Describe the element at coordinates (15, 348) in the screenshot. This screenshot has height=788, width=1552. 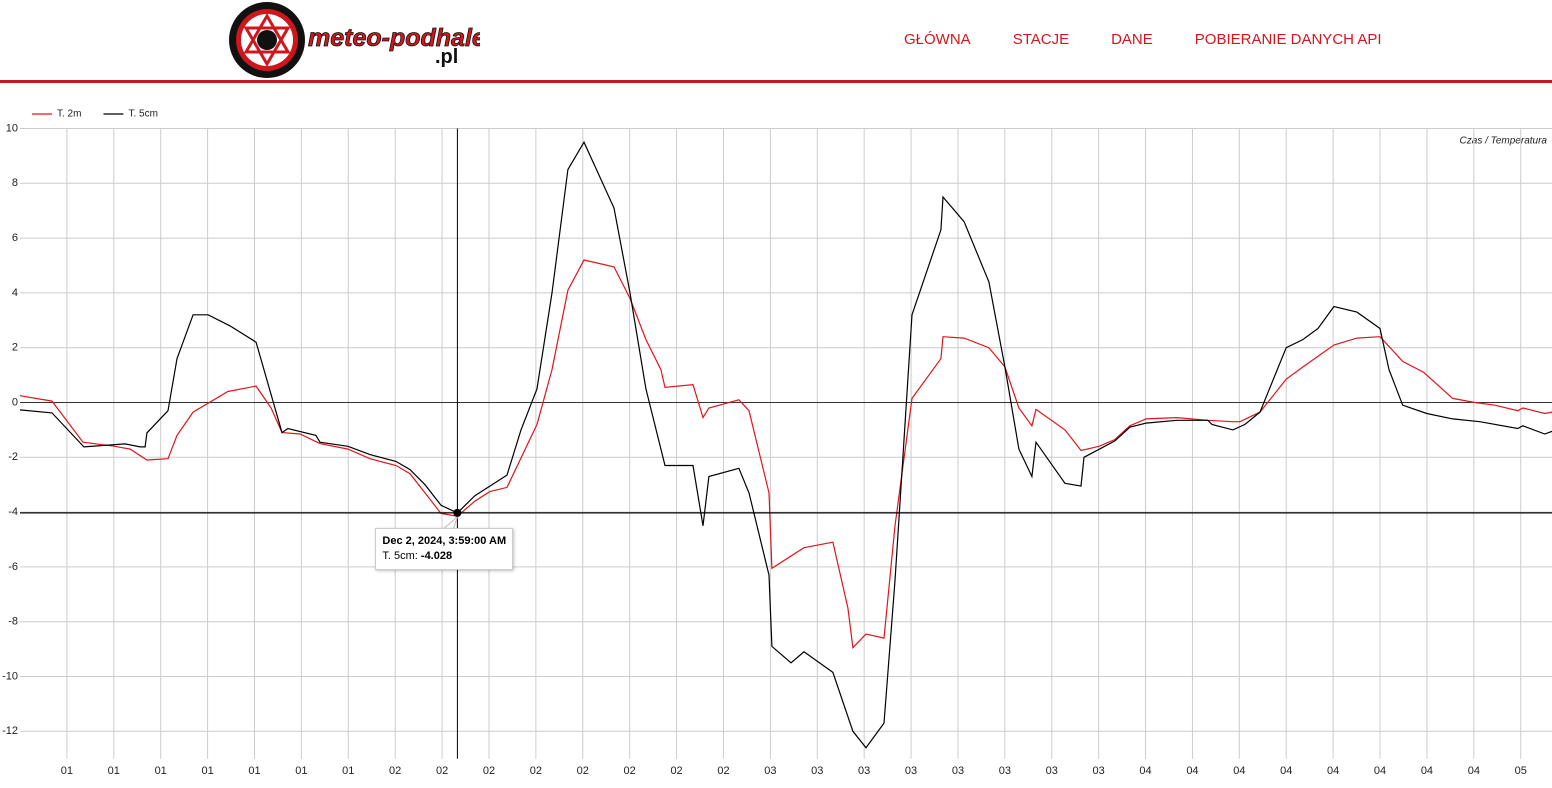
I see `y-tick-label: 2` at that location.